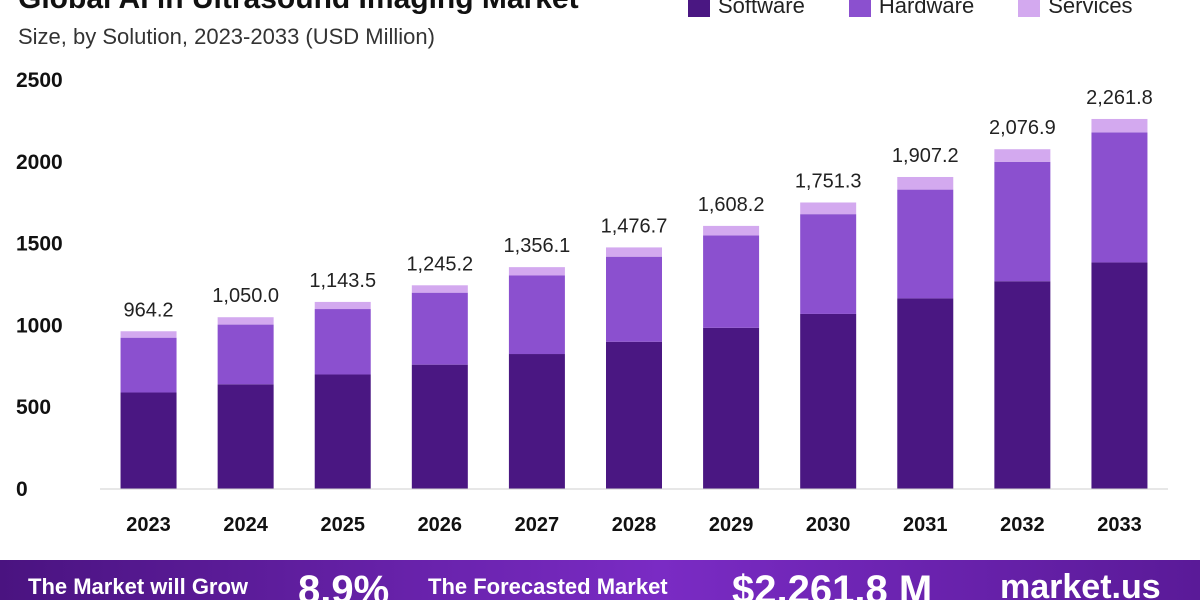  I want to click on bar-segment-software-2032, so click(1022, 385).